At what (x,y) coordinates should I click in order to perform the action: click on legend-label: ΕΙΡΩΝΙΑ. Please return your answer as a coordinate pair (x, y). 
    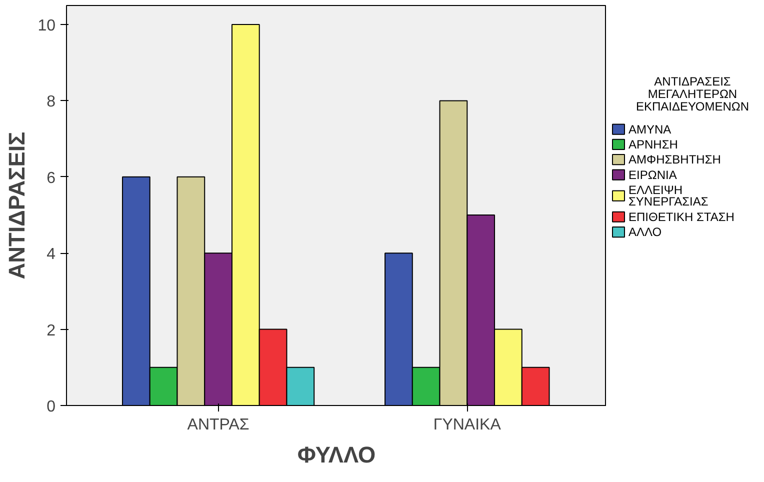
    Looking at the image, I should click on (652, 175).